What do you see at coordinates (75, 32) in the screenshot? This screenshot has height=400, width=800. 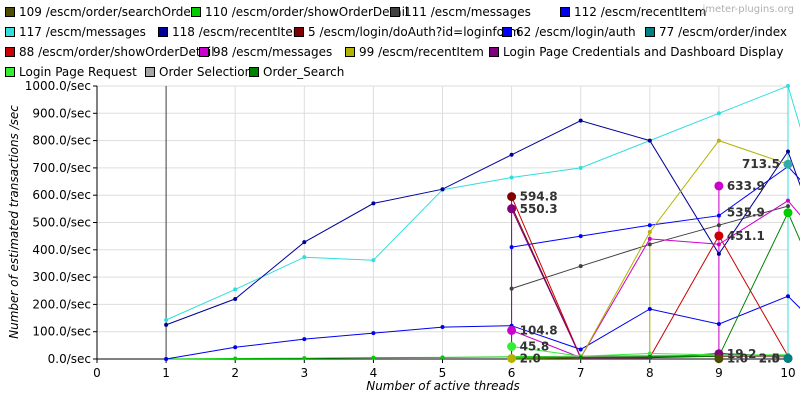 I see `legend-item: 117 /escm/messages` at bounding box center [75, 32].